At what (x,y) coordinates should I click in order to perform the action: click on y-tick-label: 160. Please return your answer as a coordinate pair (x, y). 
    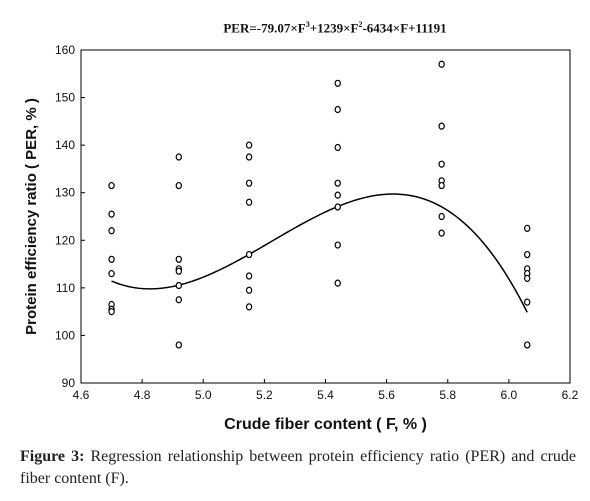
    Looking at the image, I should click on (65, 50).